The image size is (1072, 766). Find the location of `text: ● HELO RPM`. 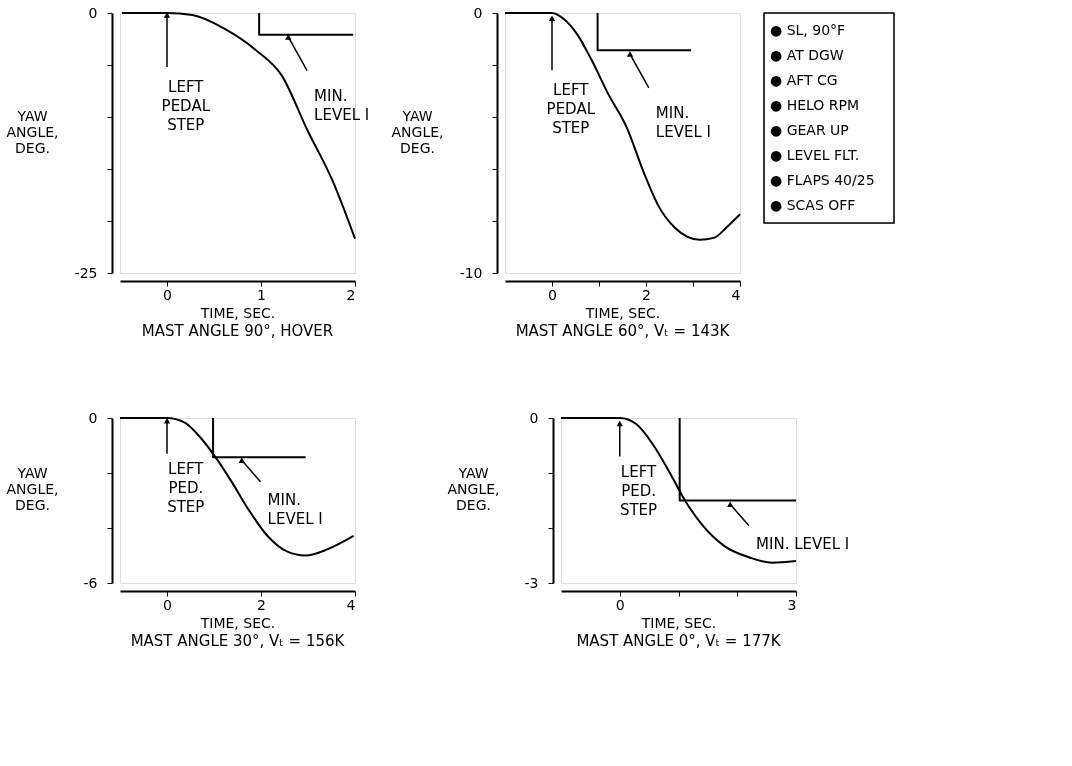

text: ● HELO RPM is located at coordinates (815, 104).